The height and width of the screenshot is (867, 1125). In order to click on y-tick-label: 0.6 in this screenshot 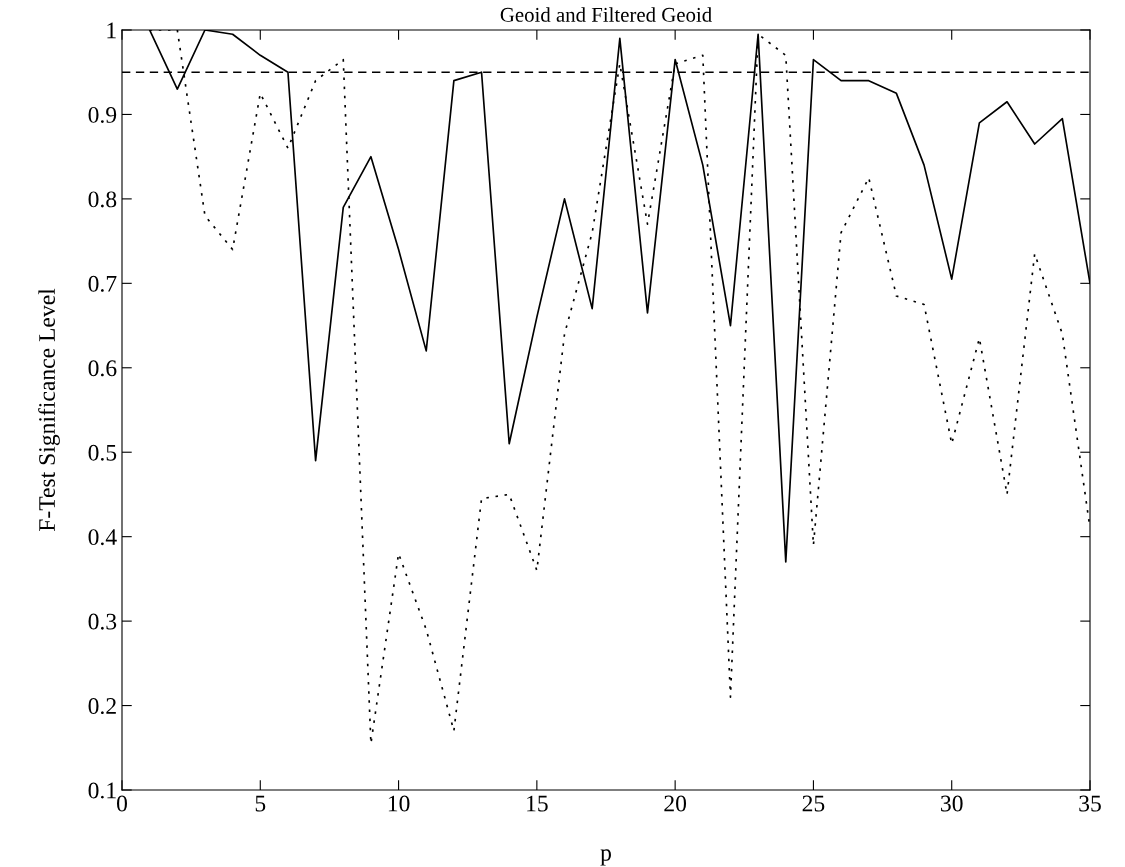, I will do `click(102, 368)`.